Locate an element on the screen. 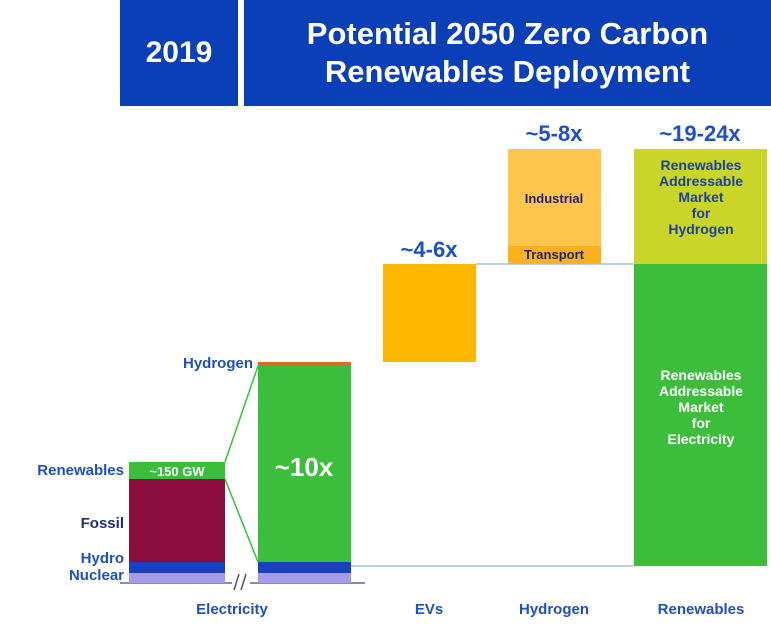 The image size is (771, 633). axis-break-mark-left is located at coordinates (236, 582).